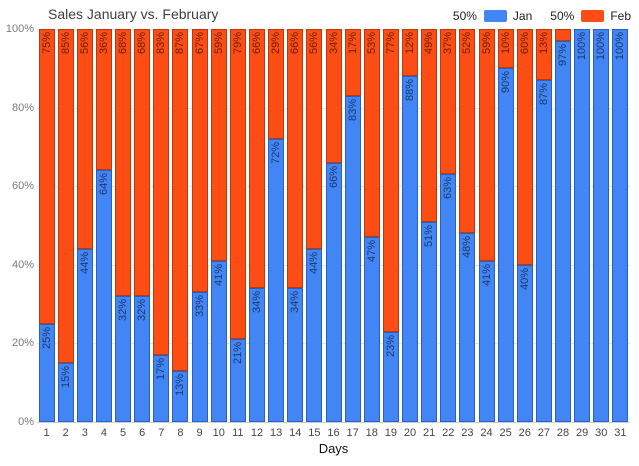  Describe the element at coordinates (495, 16) in the screenshot. I see `legend-jan-swatch-icon` at that location.